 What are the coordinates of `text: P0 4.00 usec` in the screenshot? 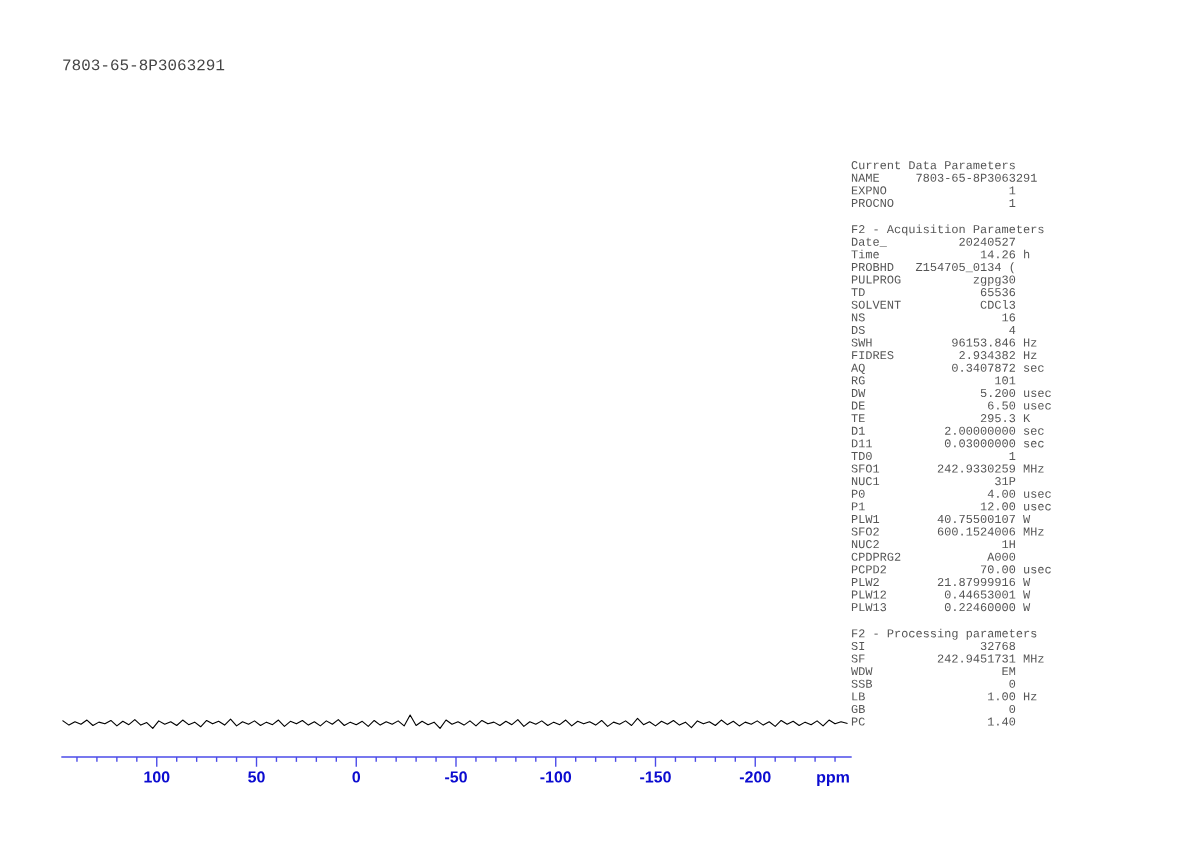 It's located at (951, 493).